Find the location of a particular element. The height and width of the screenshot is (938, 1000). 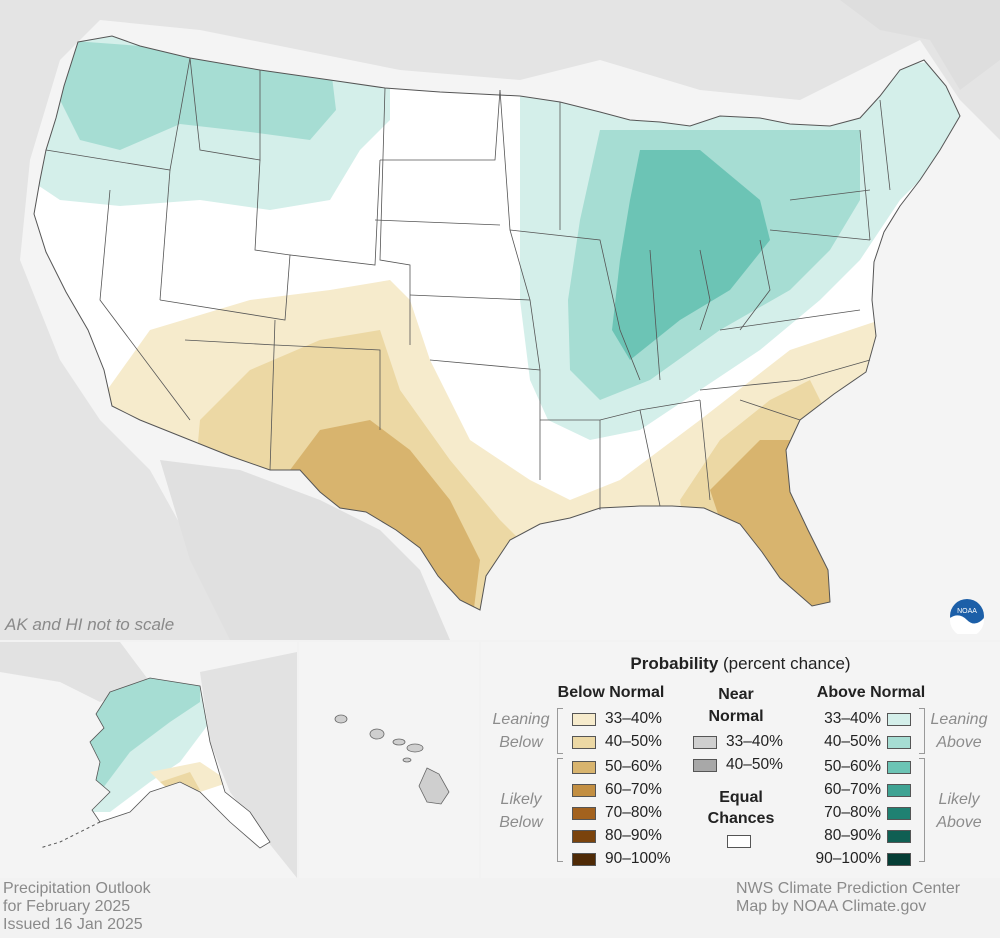

equal-chances-header: Equal Chances is located at coordinates (741, 808).